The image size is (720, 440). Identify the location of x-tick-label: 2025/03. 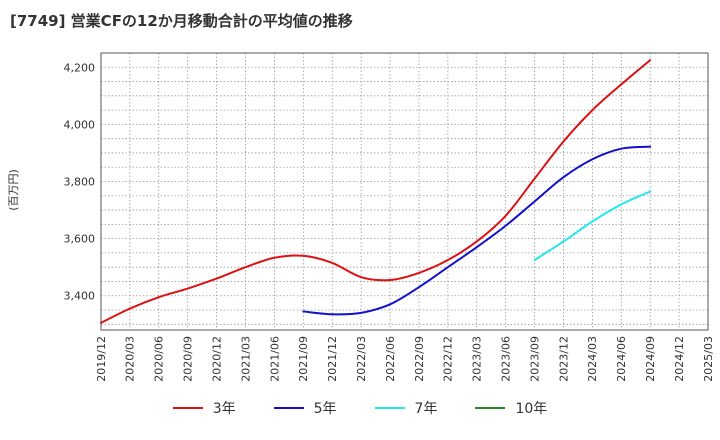
(708, 359).